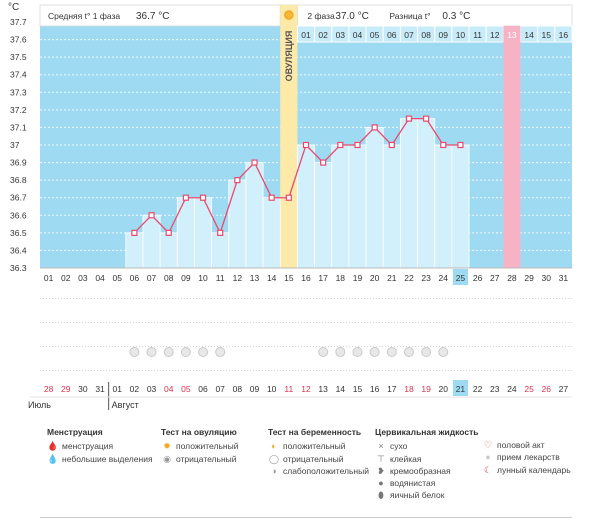 Image resolution: width=600 pixels, height=522 pixels. Describe the element at coordinates (274, 458) in the screenshot. I see `negative-test-icon: ◯` at that location.